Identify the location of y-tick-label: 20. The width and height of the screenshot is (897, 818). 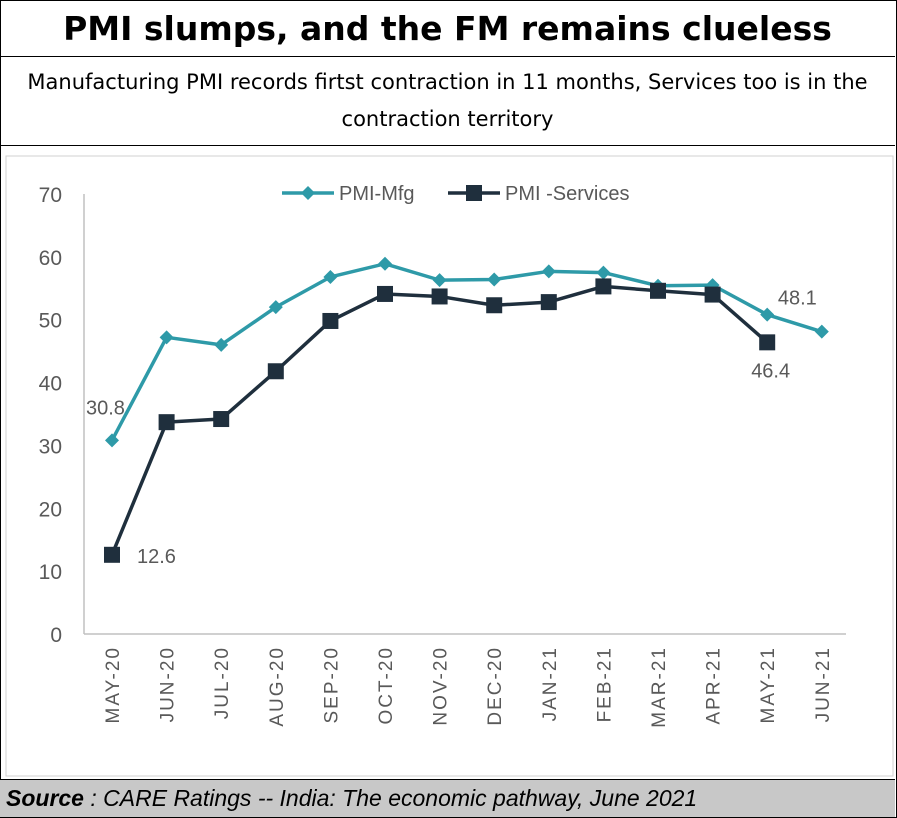
(50, 509).